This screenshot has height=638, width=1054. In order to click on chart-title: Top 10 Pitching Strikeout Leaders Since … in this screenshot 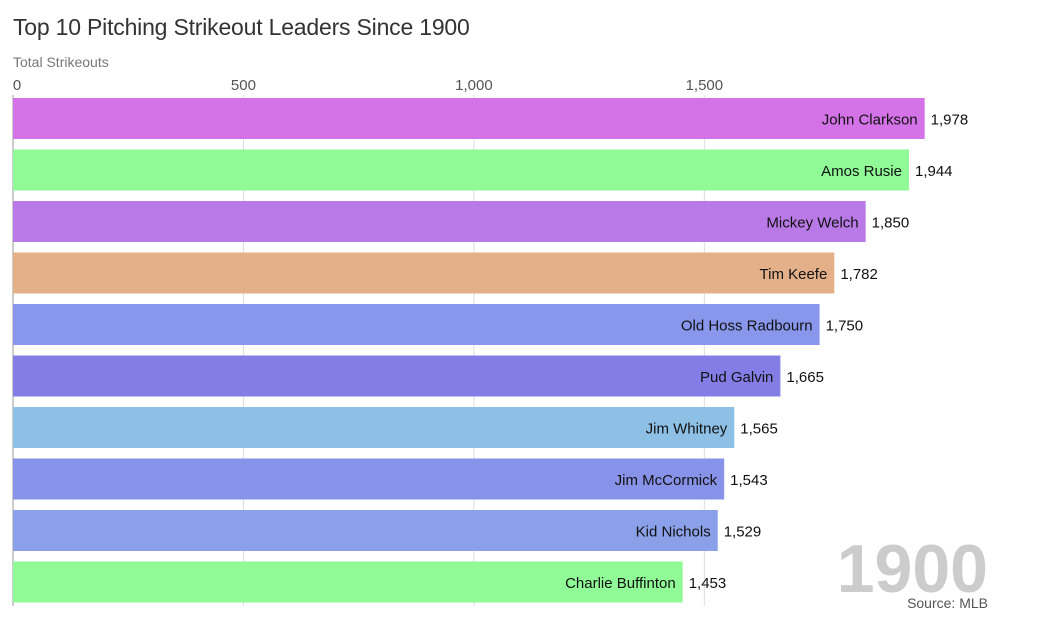, I will do `click(241, 27)`.